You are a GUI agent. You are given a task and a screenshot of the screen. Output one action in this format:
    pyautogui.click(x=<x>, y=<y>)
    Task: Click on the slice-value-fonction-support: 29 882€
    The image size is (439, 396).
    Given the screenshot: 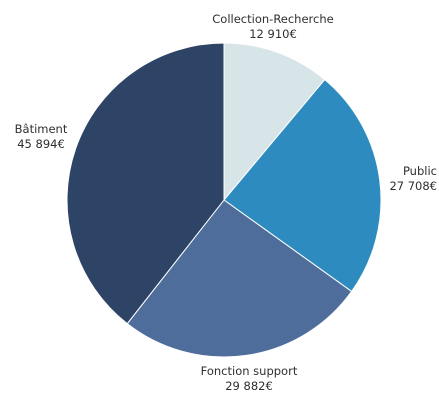 What is the action you would take?
    pyautogui.click(x=249, y=386)
    